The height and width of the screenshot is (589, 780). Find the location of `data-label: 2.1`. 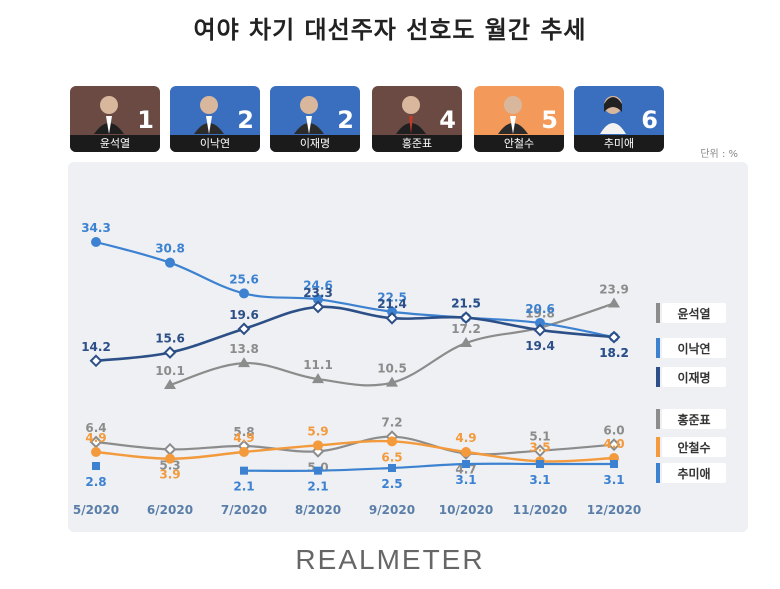

data-label: 2.1 is located at coordinates (243, 487).